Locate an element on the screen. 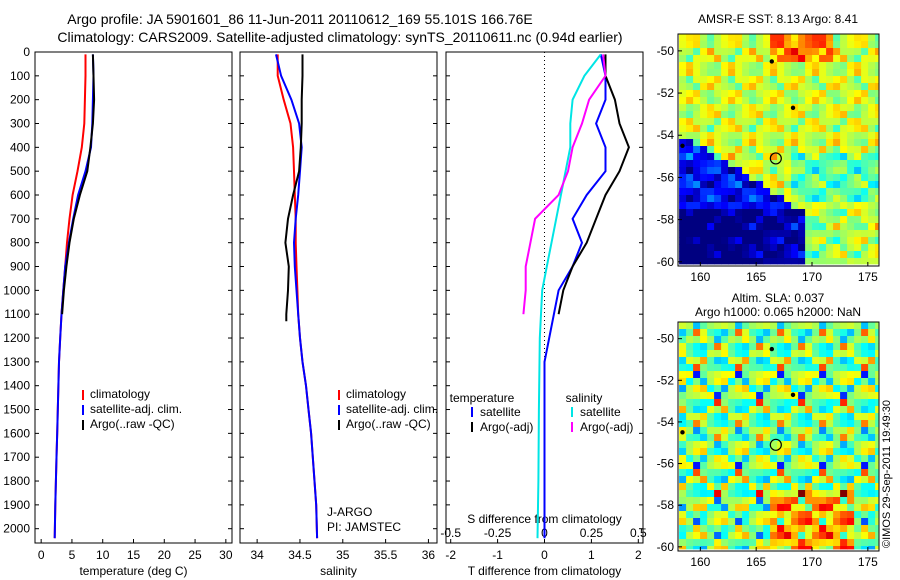 The height and width of the screenshot is (580, 900). depth-tick-label: 600 is located at coordinates (20, 195).